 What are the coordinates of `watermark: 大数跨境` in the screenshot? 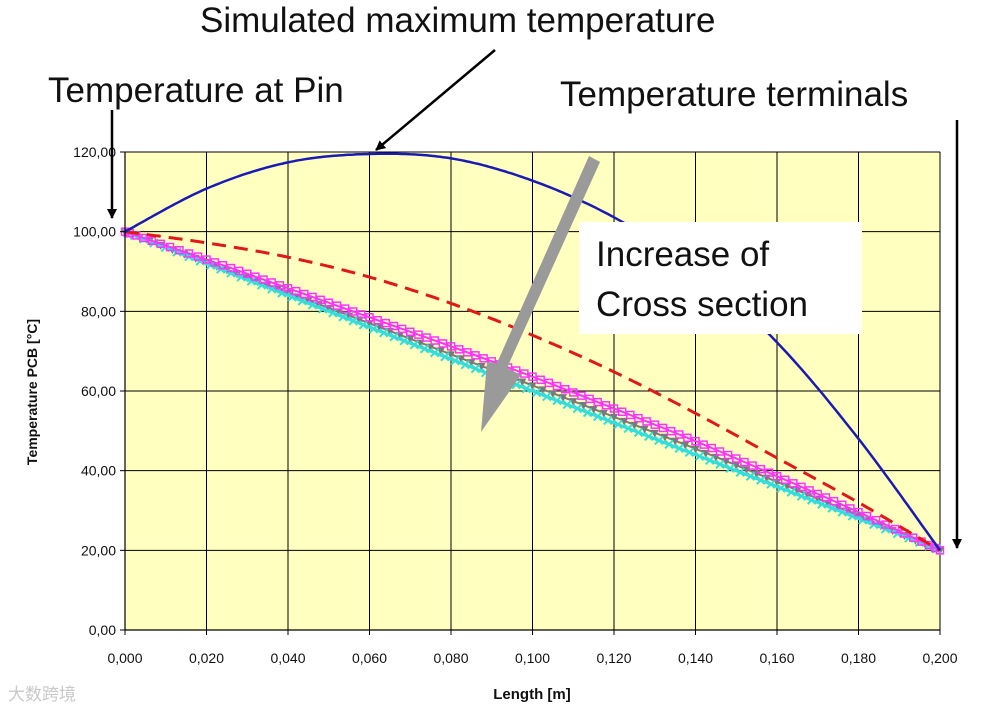 It's located at (42, 695).